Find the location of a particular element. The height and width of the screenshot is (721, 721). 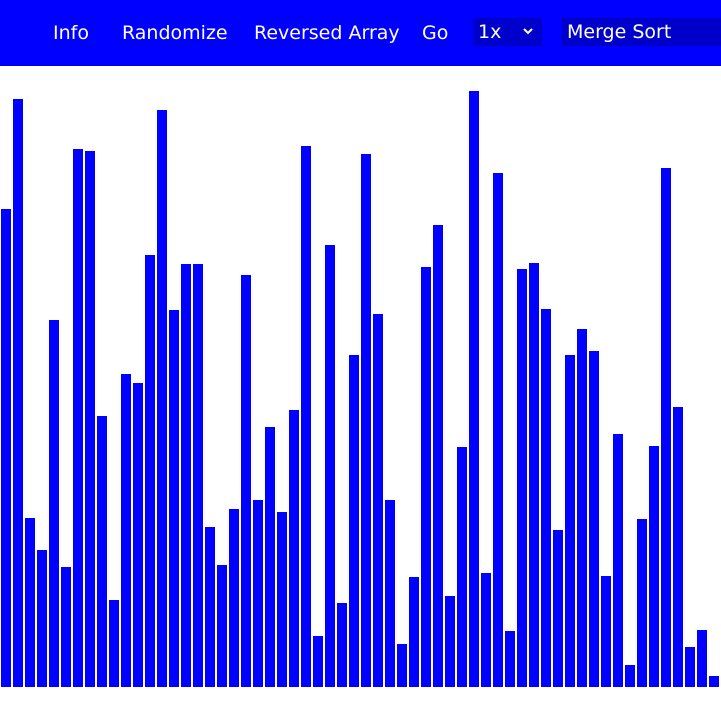

speed-select-value: 1x is located at coordinates (490, 32).